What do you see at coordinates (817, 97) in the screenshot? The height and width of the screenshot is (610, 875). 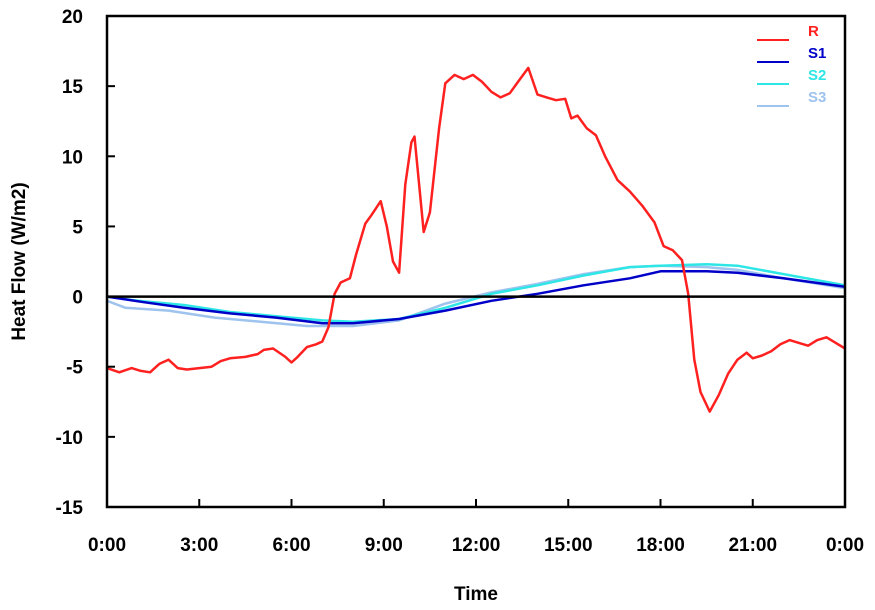 I see `legend-label-s3: S3` at bounding box center [817, 97].